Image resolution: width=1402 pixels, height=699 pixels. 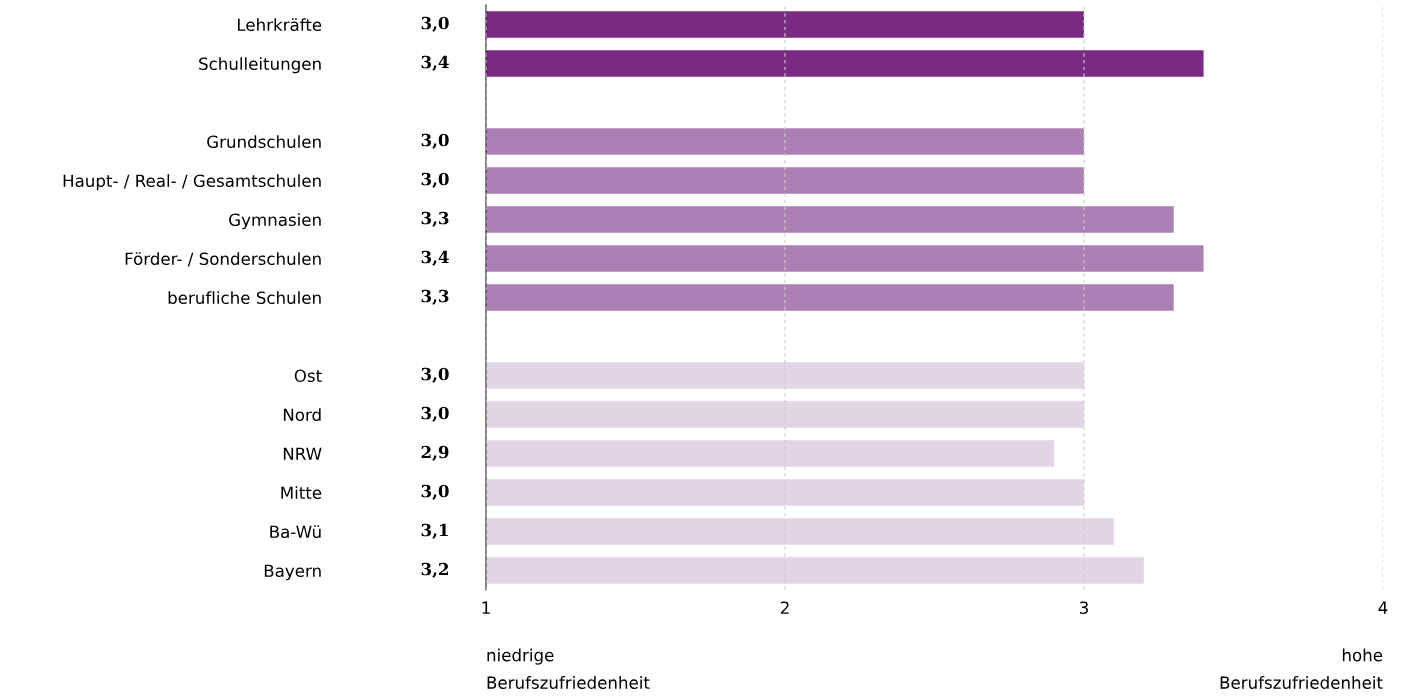 What do you see at coordinates (1301, 668) in the screenshot?
I see `text: hohe Berufszufriedenheit` at bounding box center [1301, 668].